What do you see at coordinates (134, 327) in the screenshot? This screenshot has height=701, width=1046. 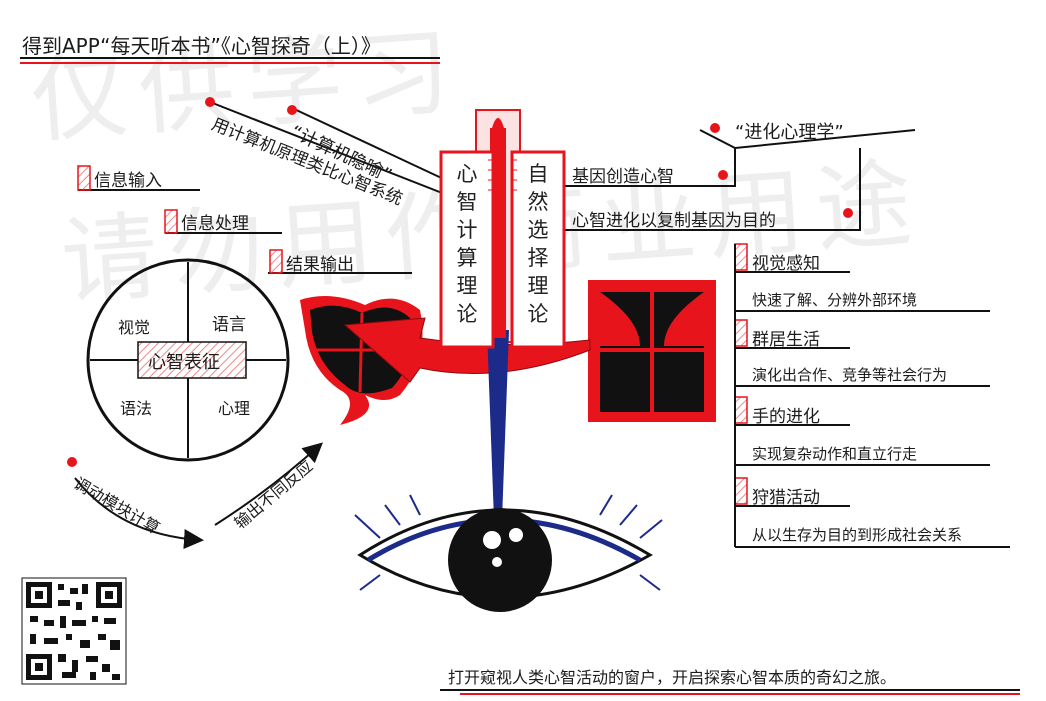 I see `circle-label-top-left: 视觉` at bounding box center [134, 327].